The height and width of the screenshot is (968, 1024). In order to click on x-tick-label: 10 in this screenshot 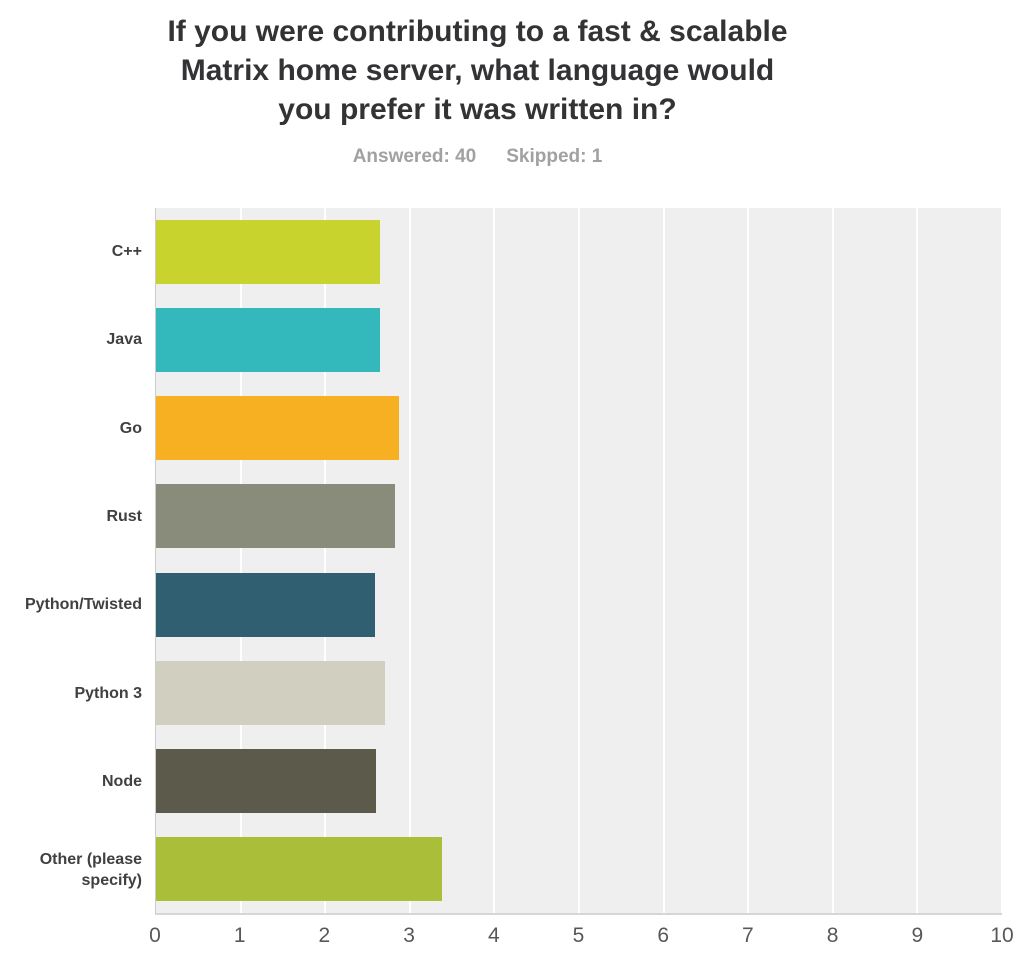, I will do `click(1002, 935)`.